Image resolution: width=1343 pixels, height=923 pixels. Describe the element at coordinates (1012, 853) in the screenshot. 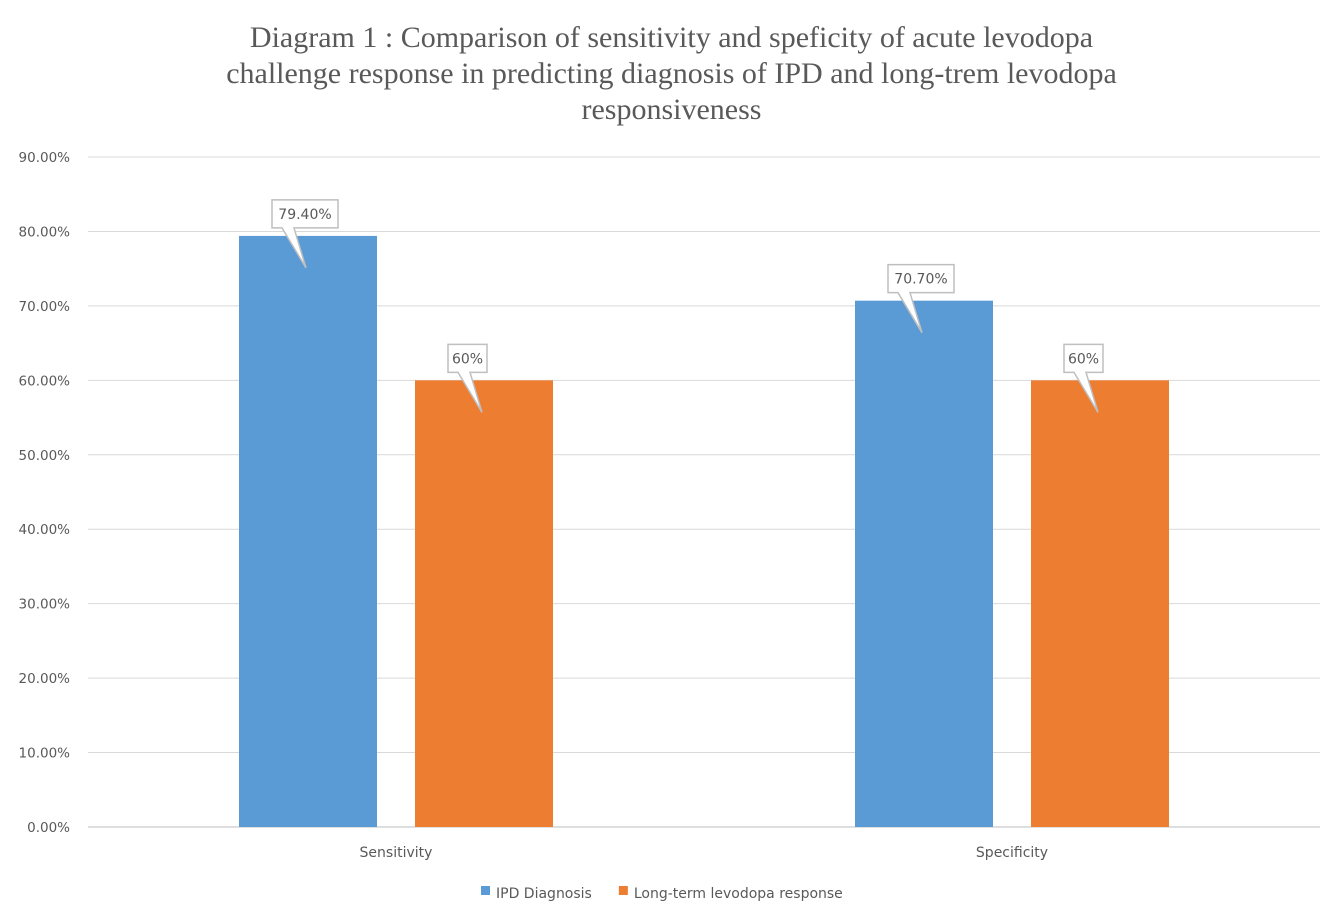

I see `x-category-label: Specificity` at that location.